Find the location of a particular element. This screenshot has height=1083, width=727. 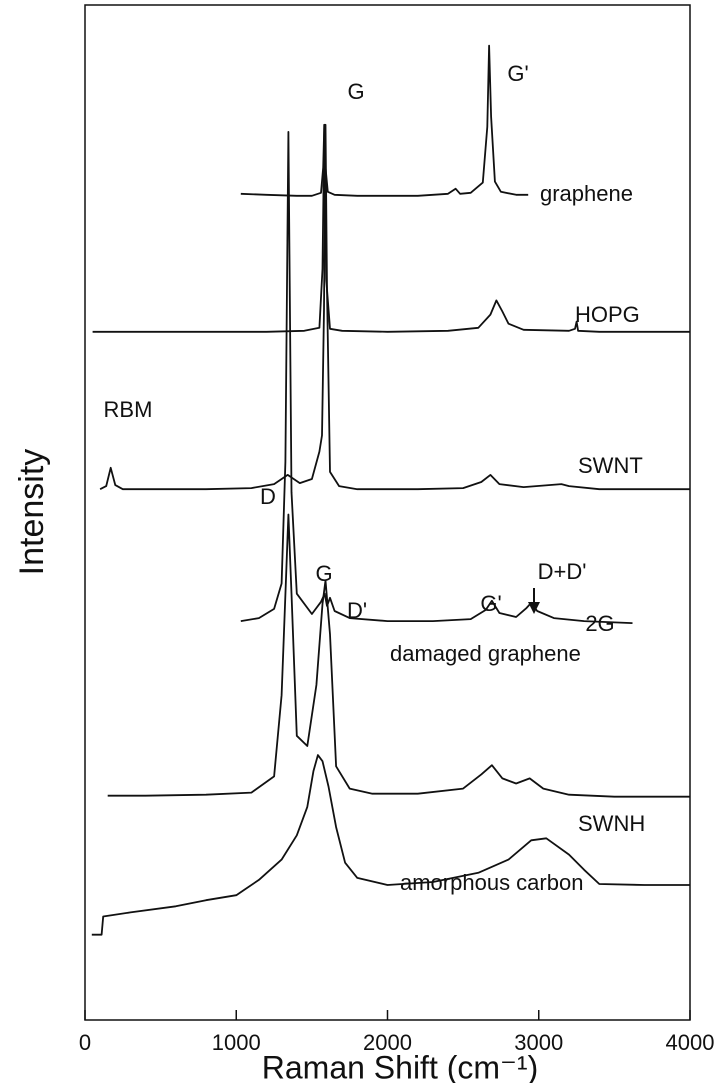

y-axis-label: Intensity is located at coordinates (32, 512).